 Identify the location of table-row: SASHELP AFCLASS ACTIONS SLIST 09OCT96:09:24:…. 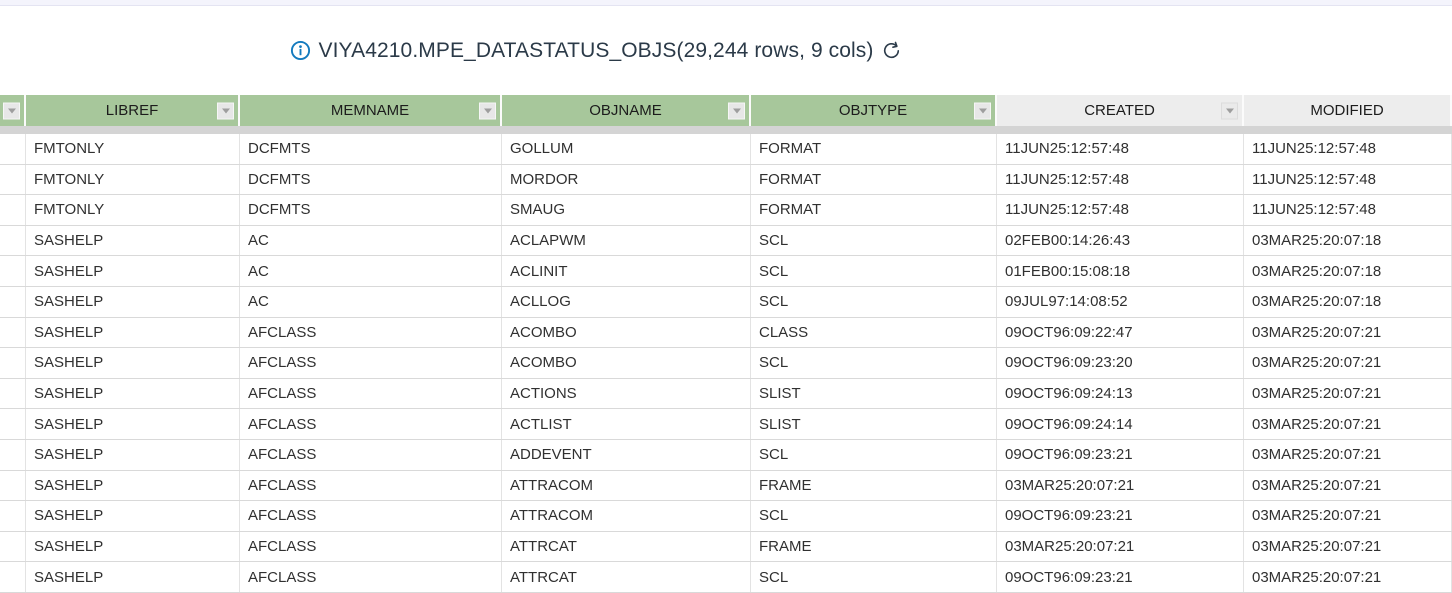
(726, 394).